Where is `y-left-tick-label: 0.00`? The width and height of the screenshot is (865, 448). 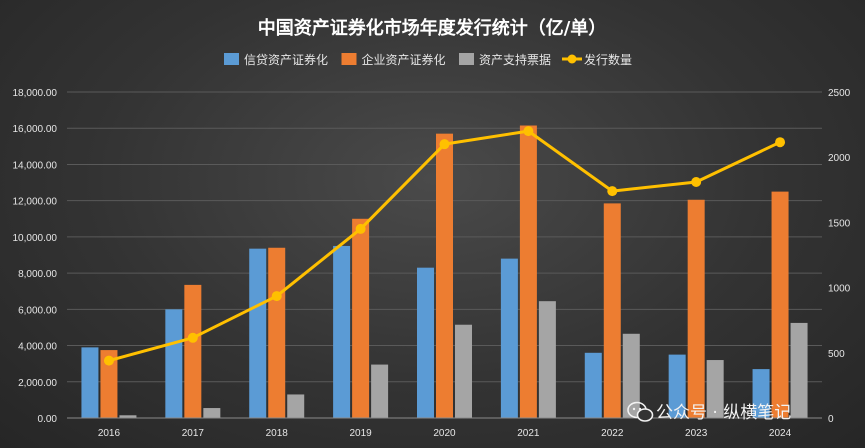
y-left-tick-label: 0.00 is located at coordinates (48, 419).